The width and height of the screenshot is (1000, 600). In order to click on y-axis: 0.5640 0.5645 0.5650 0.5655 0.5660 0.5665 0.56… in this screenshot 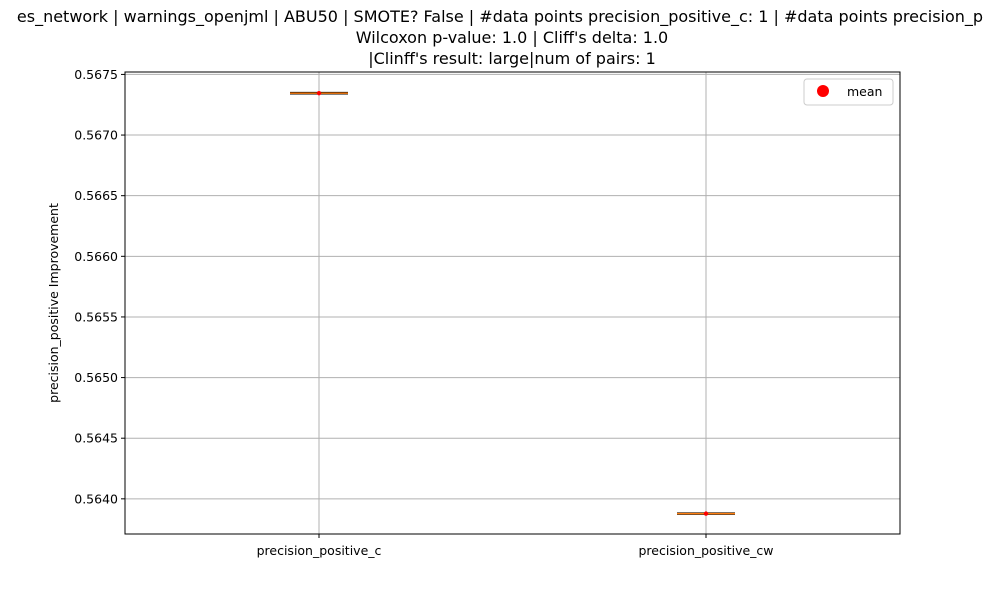, I will do `click(99, 286)`.